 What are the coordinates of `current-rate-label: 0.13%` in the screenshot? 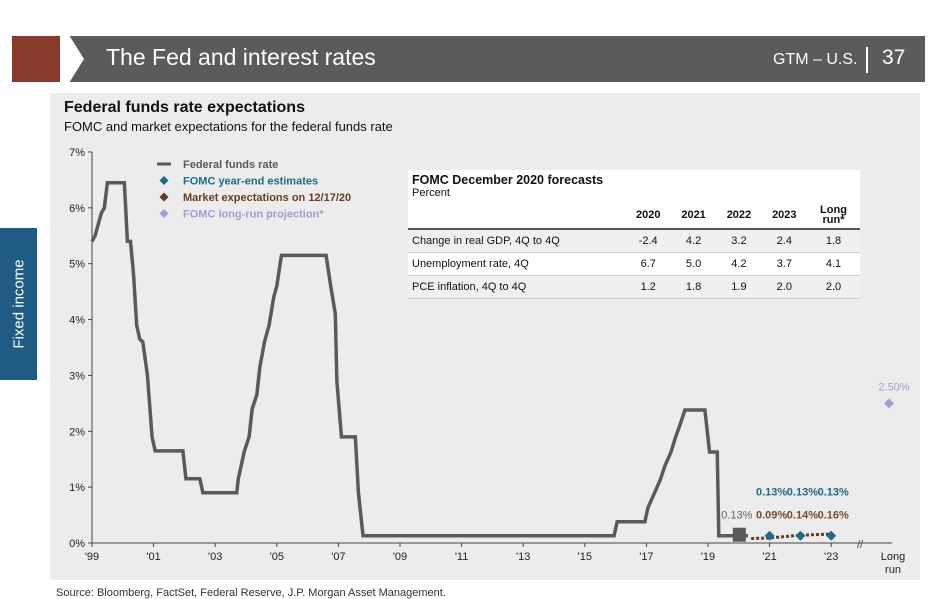 It's located at (736, 516).